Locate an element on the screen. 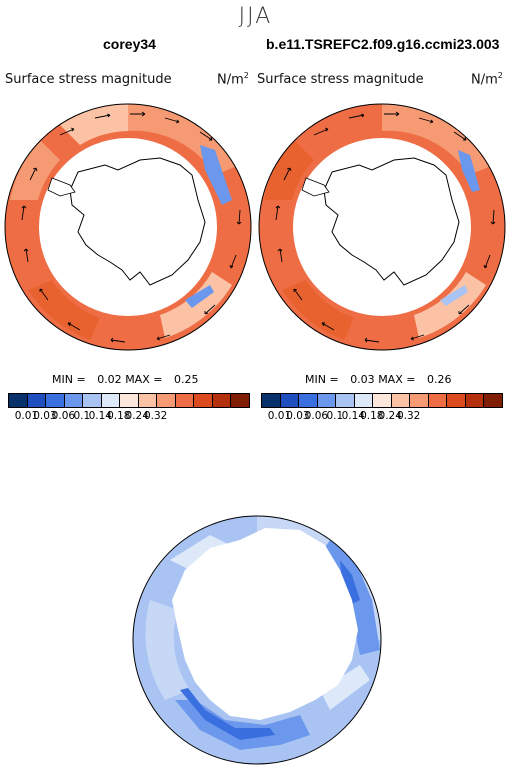 This screenshot has width=511, height=766. min-label-left: MIN = is located at coordinates (69, 379).